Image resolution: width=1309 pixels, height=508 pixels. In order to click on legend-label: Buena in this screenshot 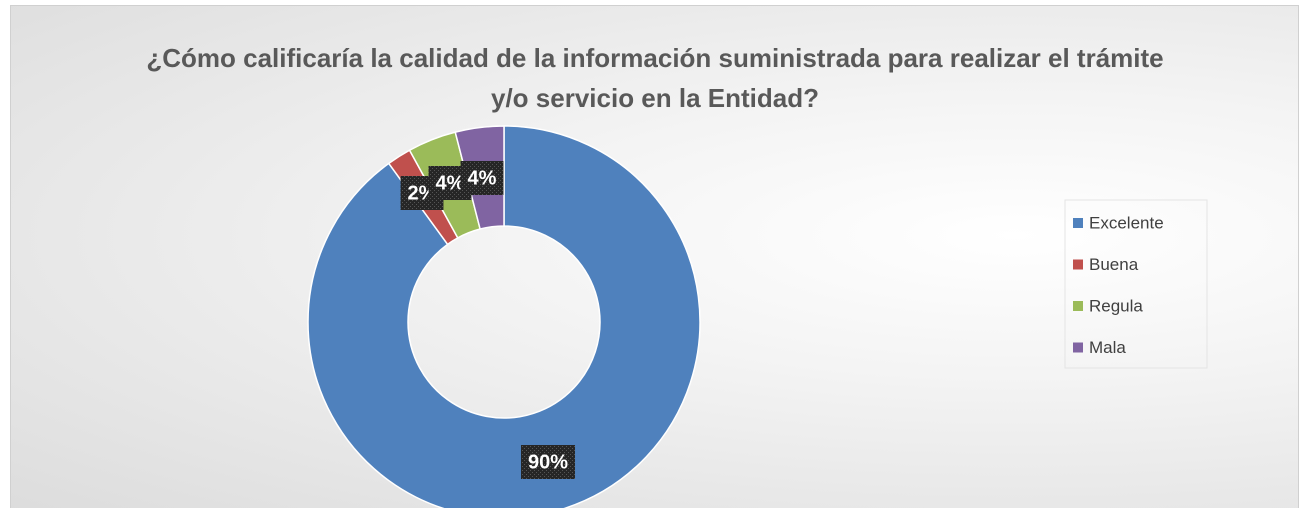, I will do `click(1114, 264)`.